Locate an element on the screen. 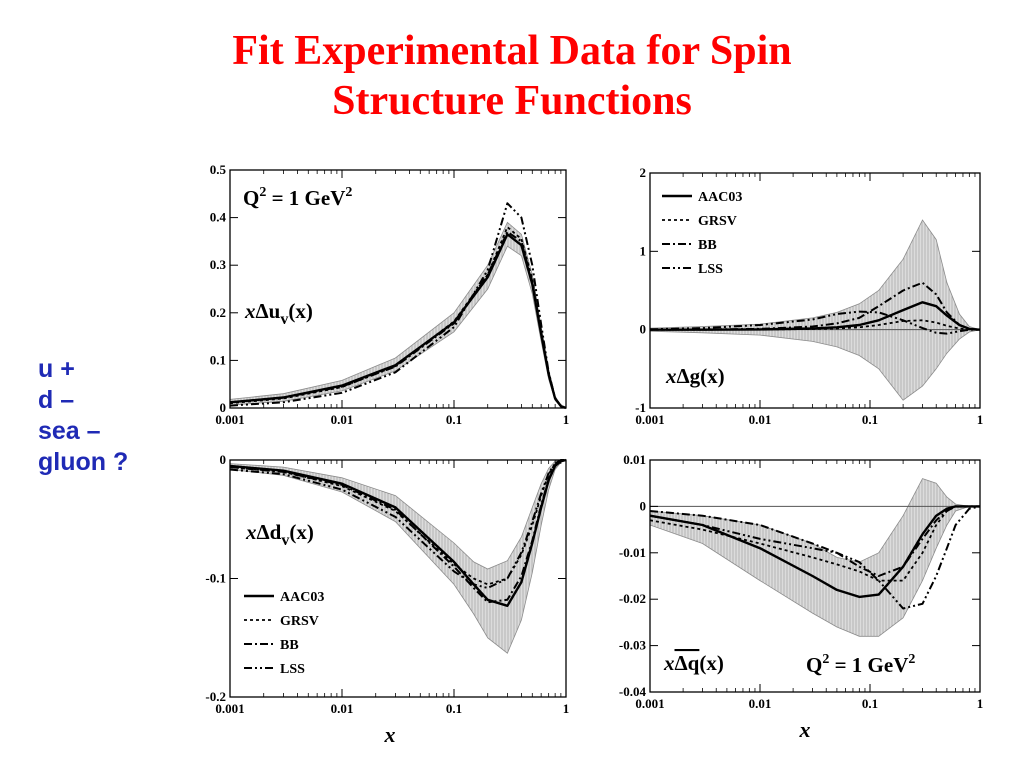 Image resolution: width=1024 pixels, height=768 pixels. y-tick-label: 0.1 is located at coordinates (218, 359).